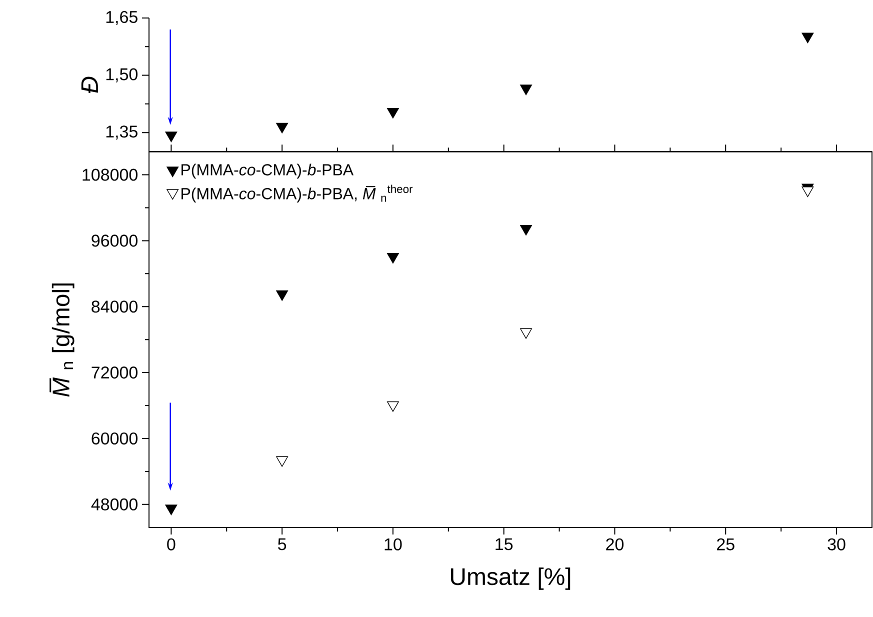 The width and height of the screenshot is (873, 617). What do you see at coordinates (725, 544) in the screenshot?
I see `x-tick-label: 25` at bounding box center [725, 544].